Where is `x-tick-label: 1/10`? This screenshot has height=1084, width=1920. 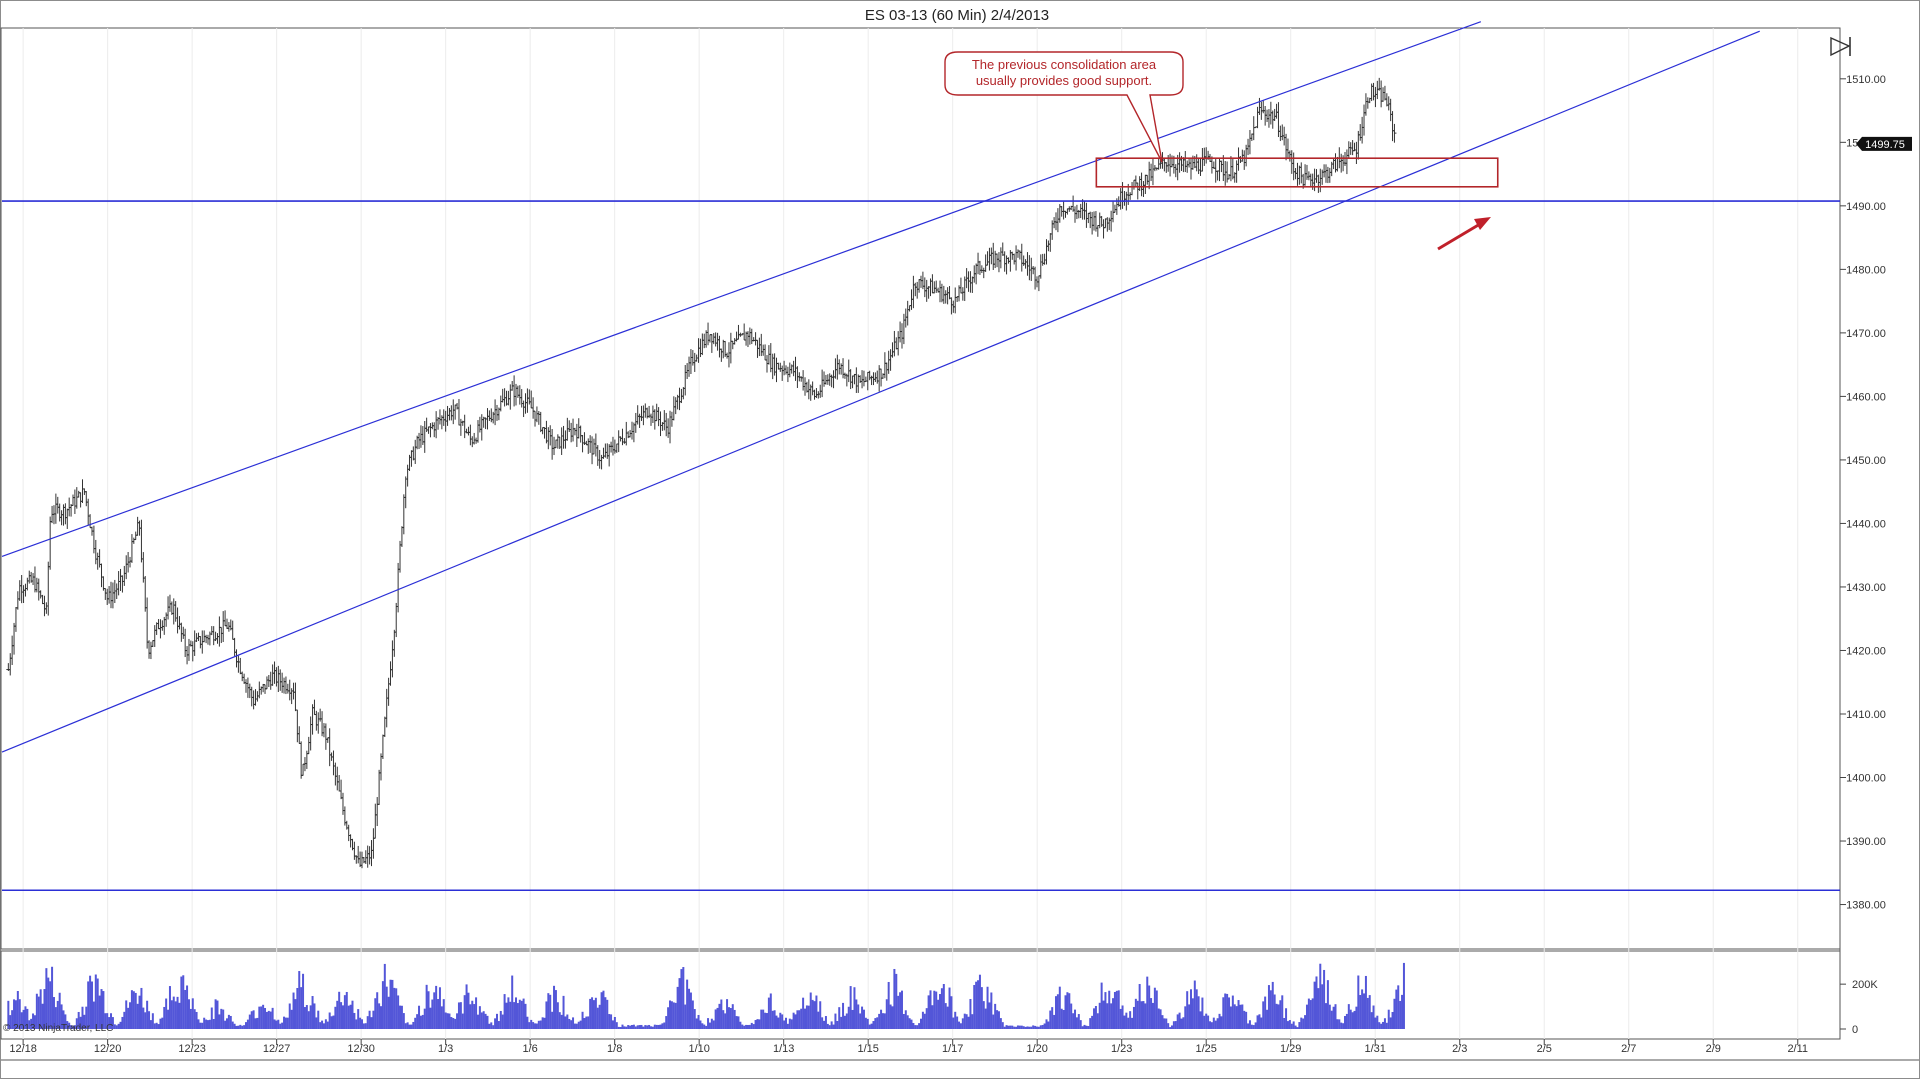 x-tick-label: 1/10 is located at coordinates (698, 1049).